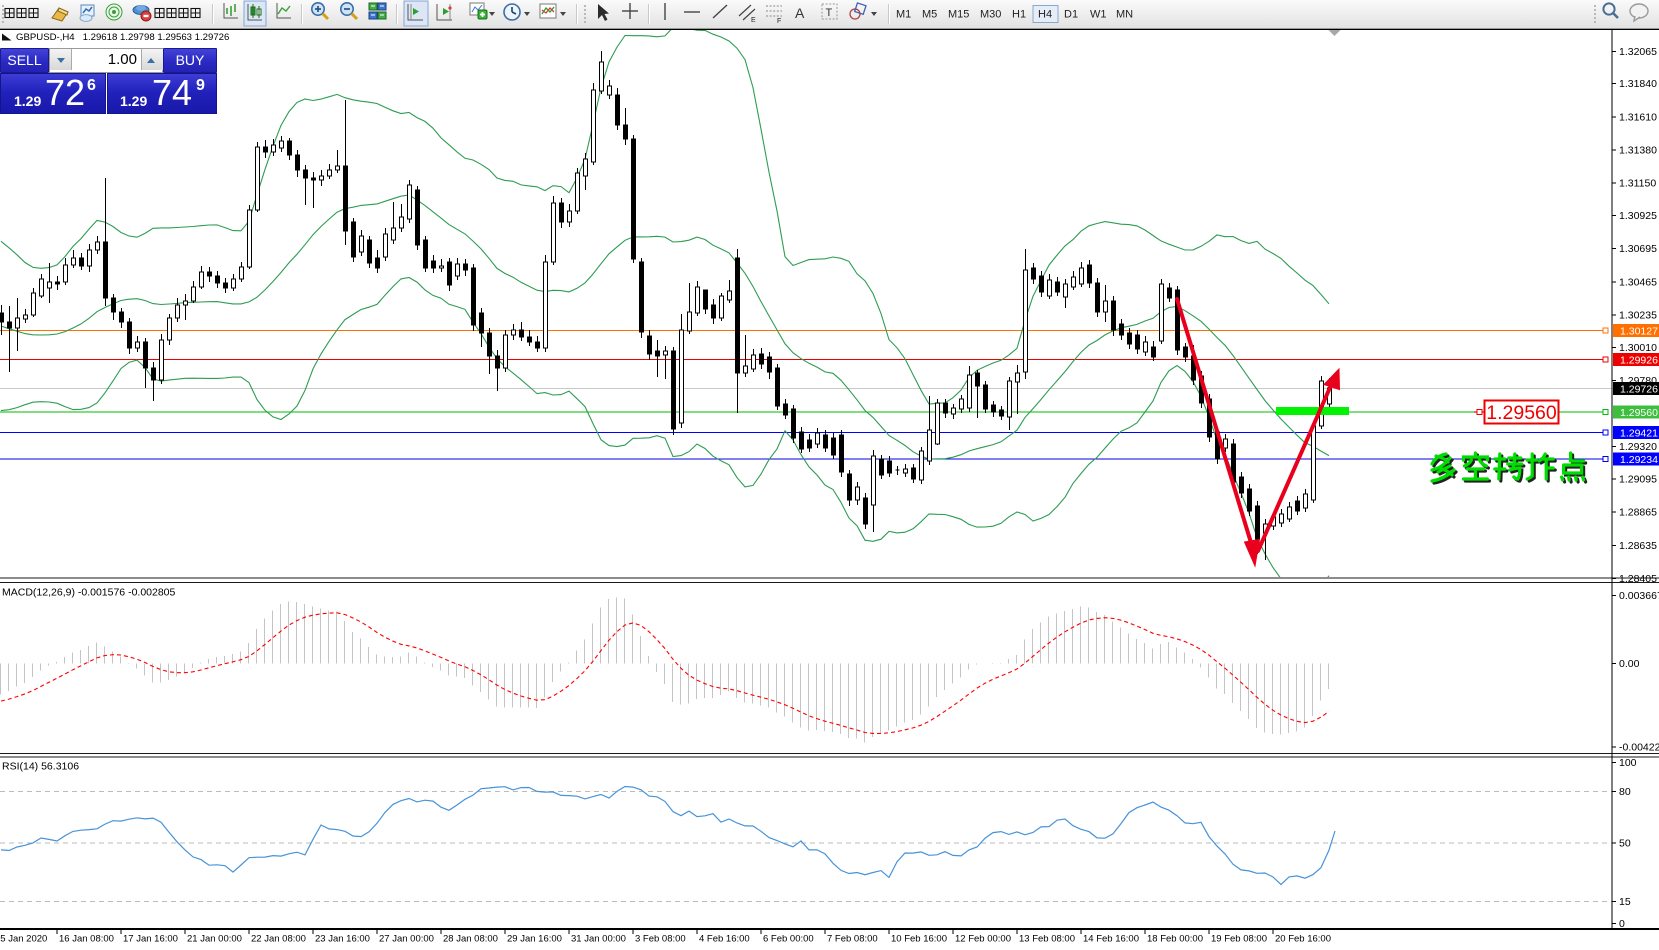 This screenshot has width=1659, height=950. What do you see at coordinates (903, 15) in the screenshot?
I see `svg-text: M1` at bounding box center [903, 15].